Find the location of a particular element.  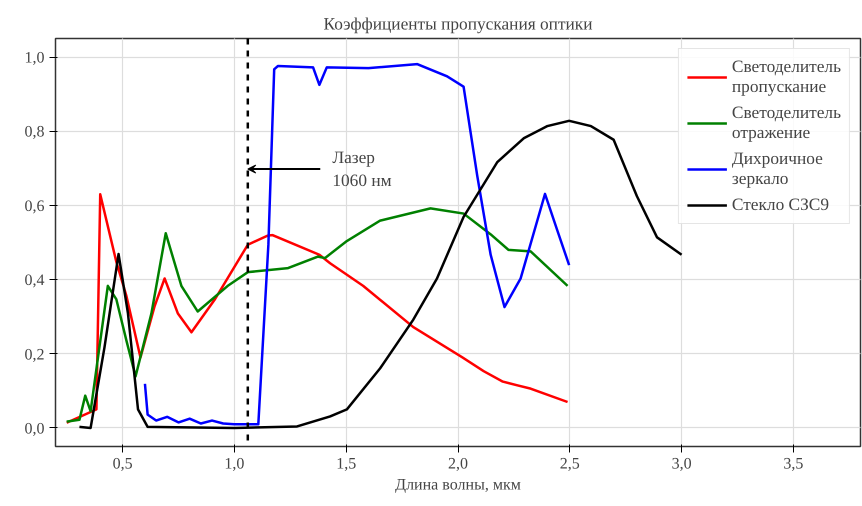

y-tick-label: 0,0 is located at coordinates (34, 429).